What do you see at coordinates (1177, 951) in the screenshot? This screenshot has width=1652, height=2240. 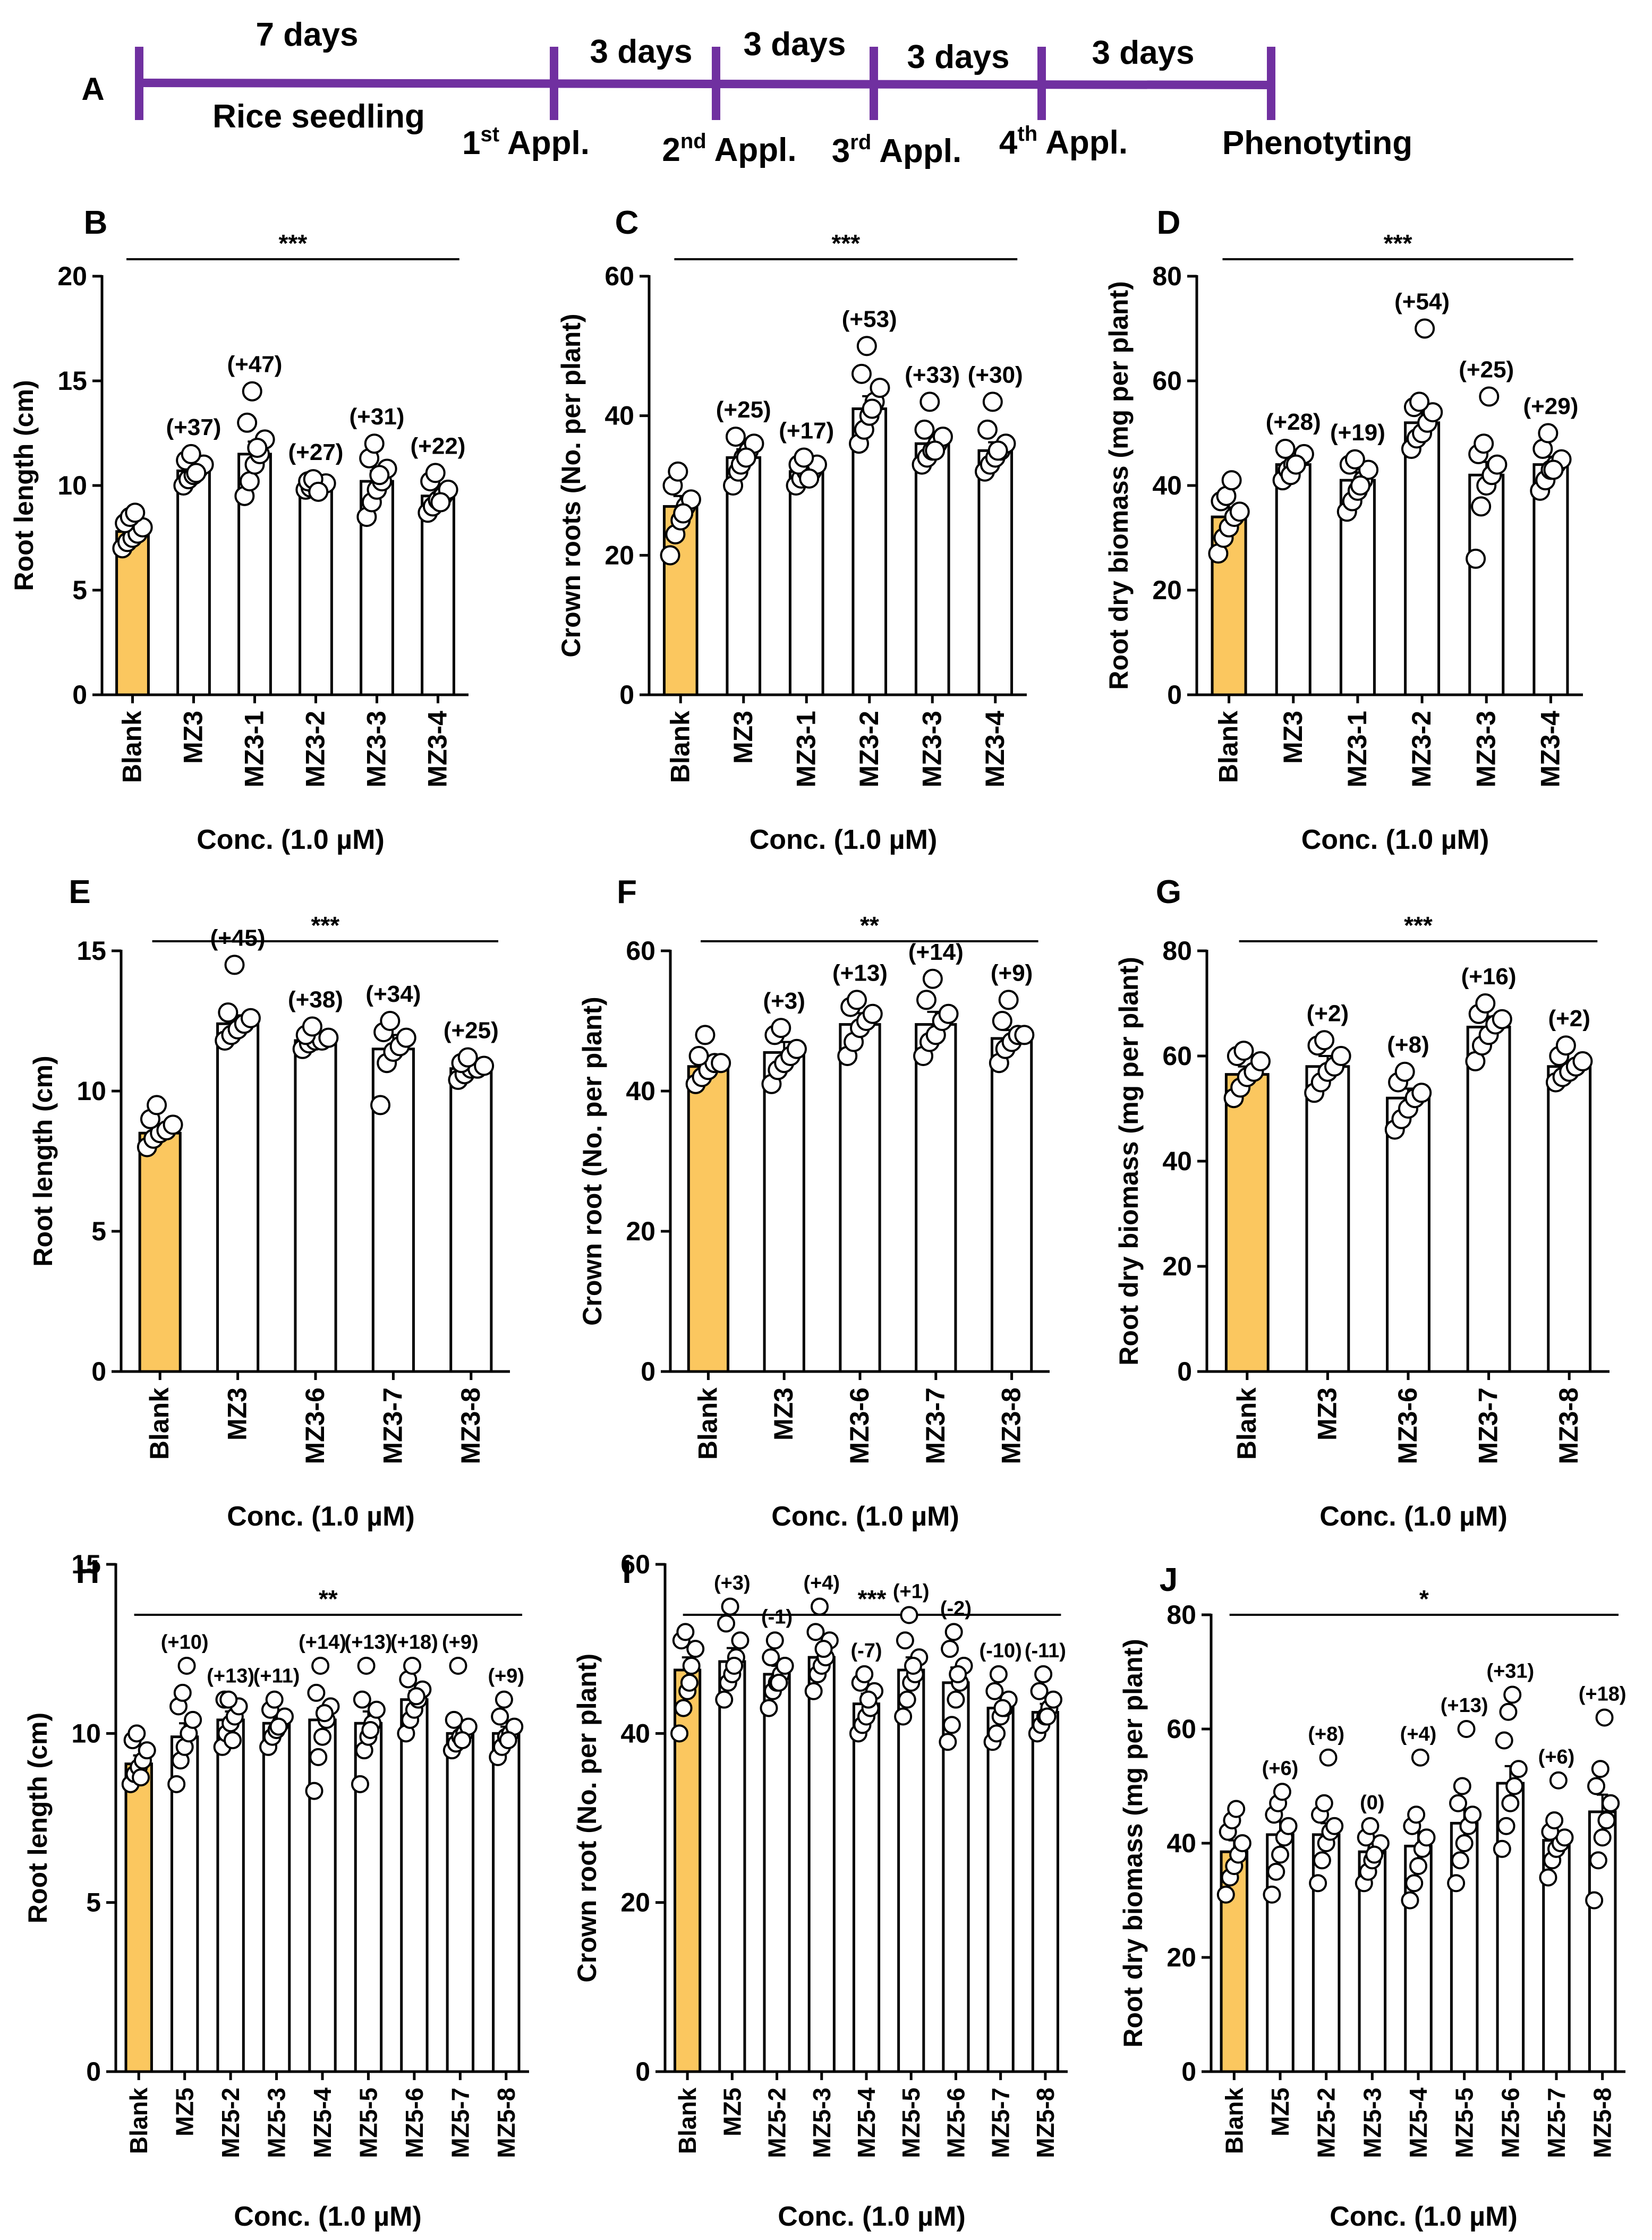 I see `y-tick-label-G-80: 80` at bounding box center [1177, 951].